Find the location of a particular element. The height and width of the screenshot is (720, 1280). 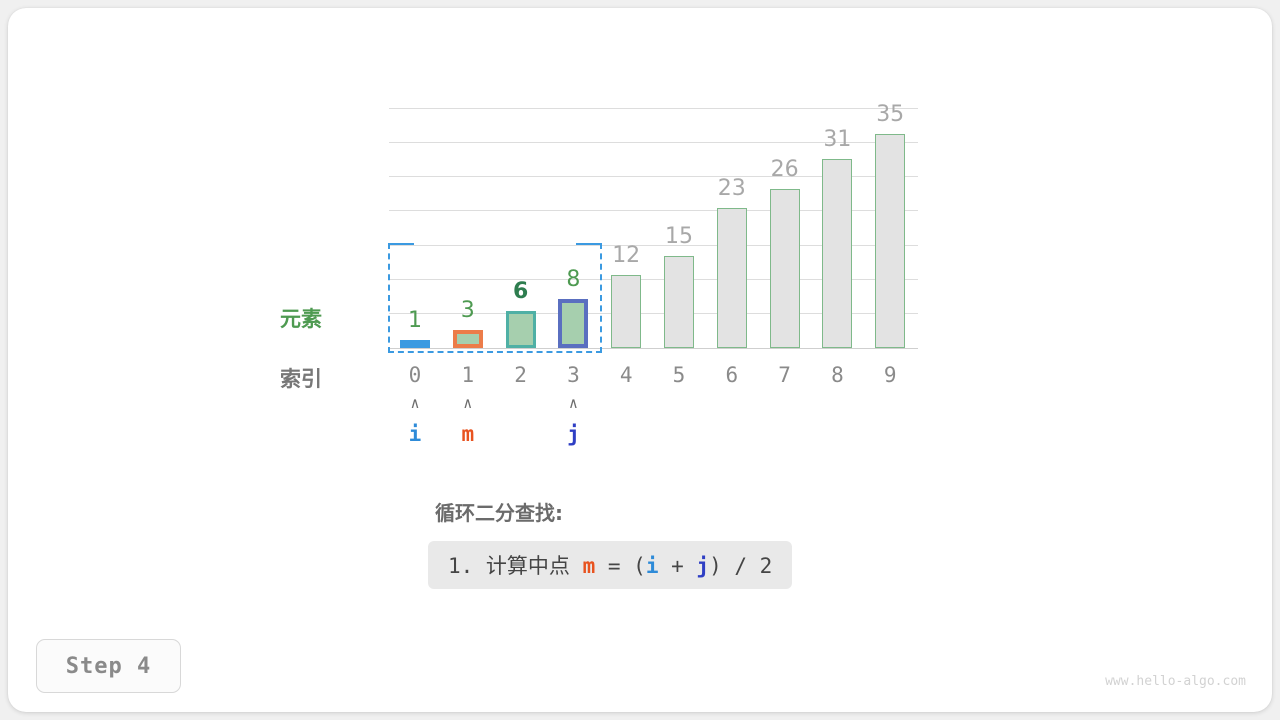

search-range-box is located at coordinates (495, 298).